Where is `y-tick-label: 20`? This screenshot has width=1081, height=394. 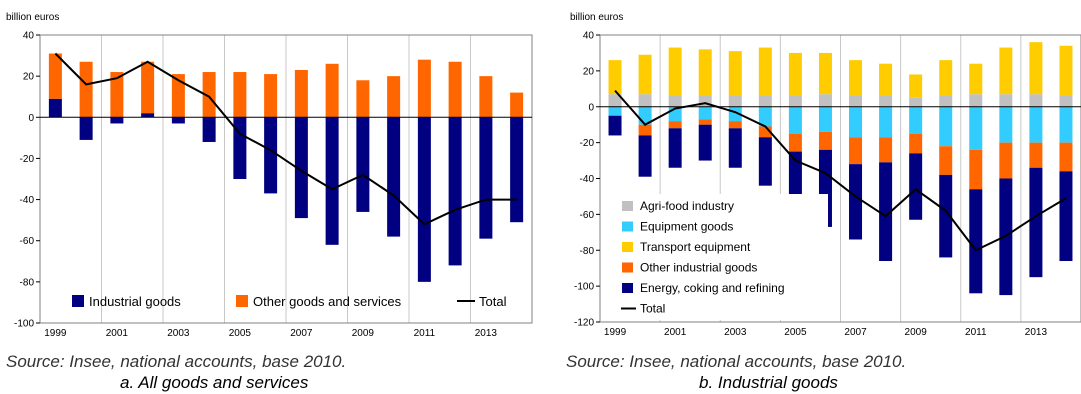
y-tick-label: 20 is located at coordinates (29, 77).